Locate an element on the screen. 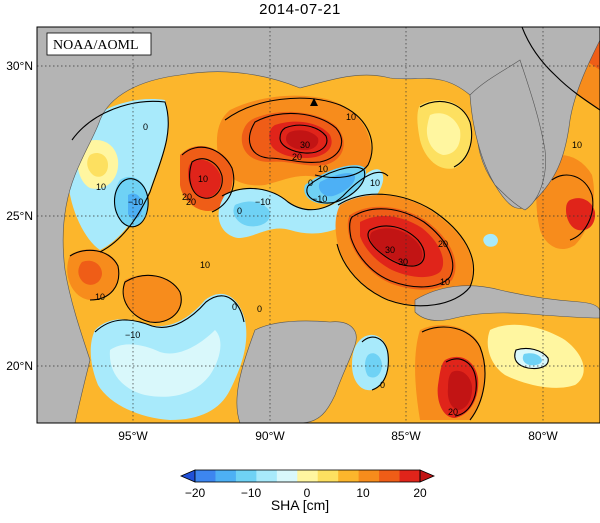 This screenshot has width=600, height=523. contour-line-20-center is located at coordinates (206, 178).